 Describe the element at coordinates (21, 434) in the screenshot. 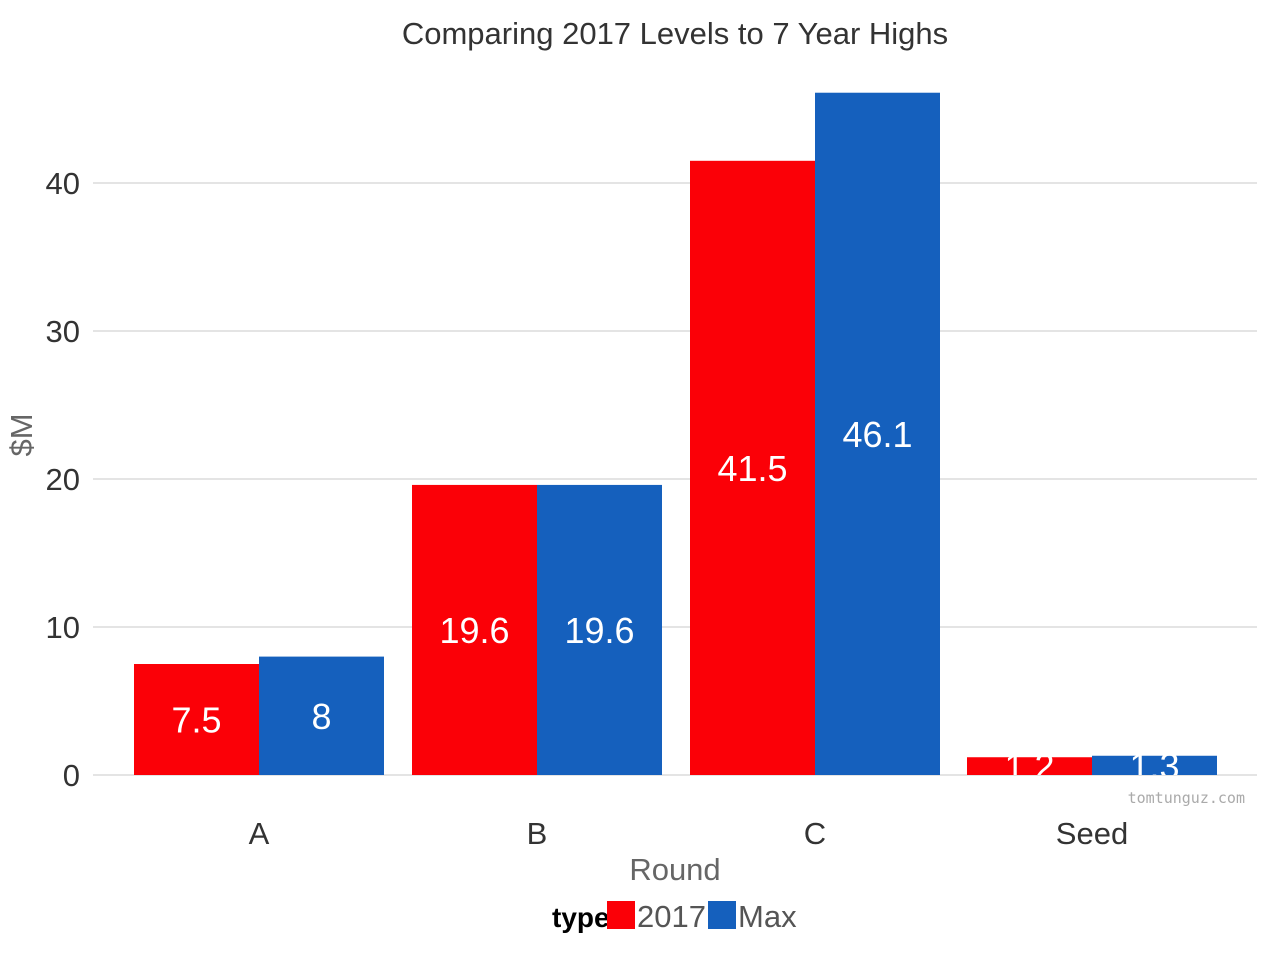

I see `y-axis-title: $M` at that location.